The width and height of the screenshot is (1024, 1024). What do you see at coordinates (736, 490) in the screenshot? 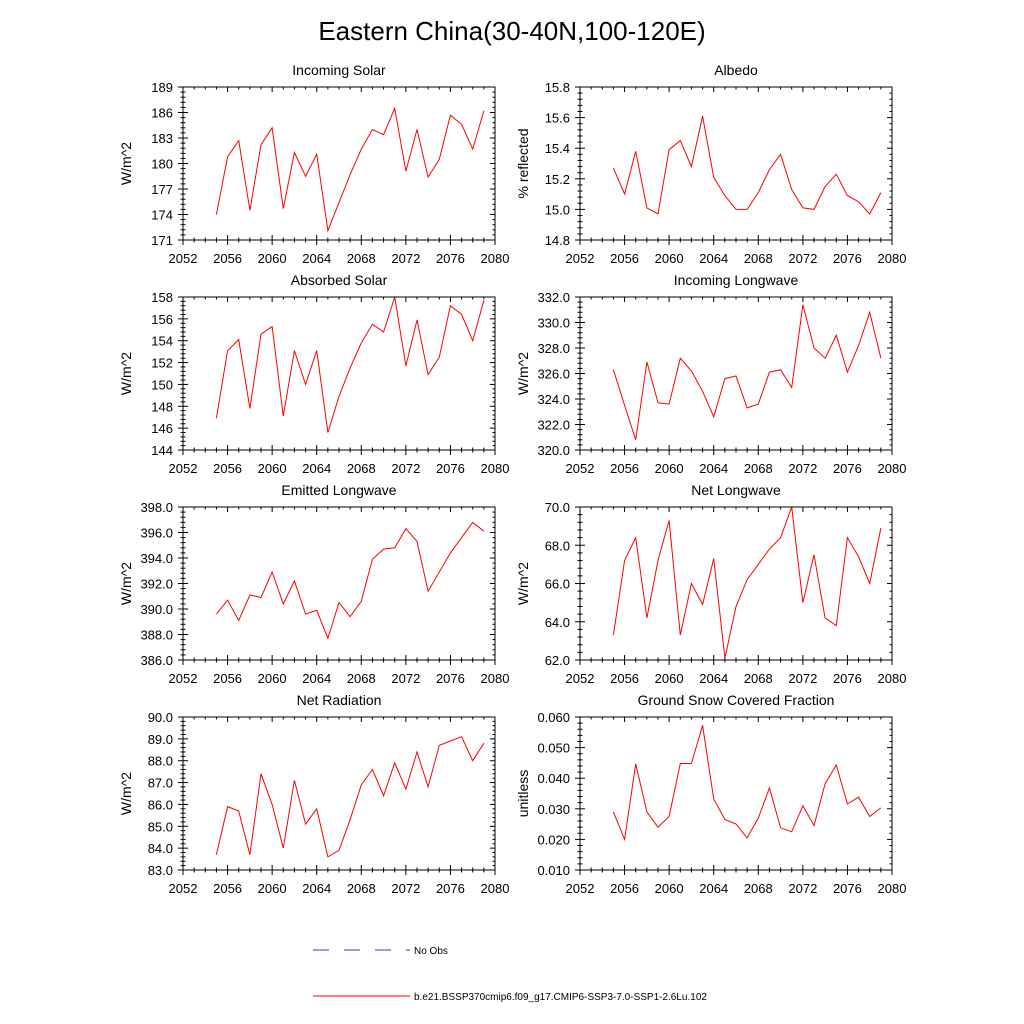
I see `panel-title: Net Longwave` at bounding box center [736, 490].